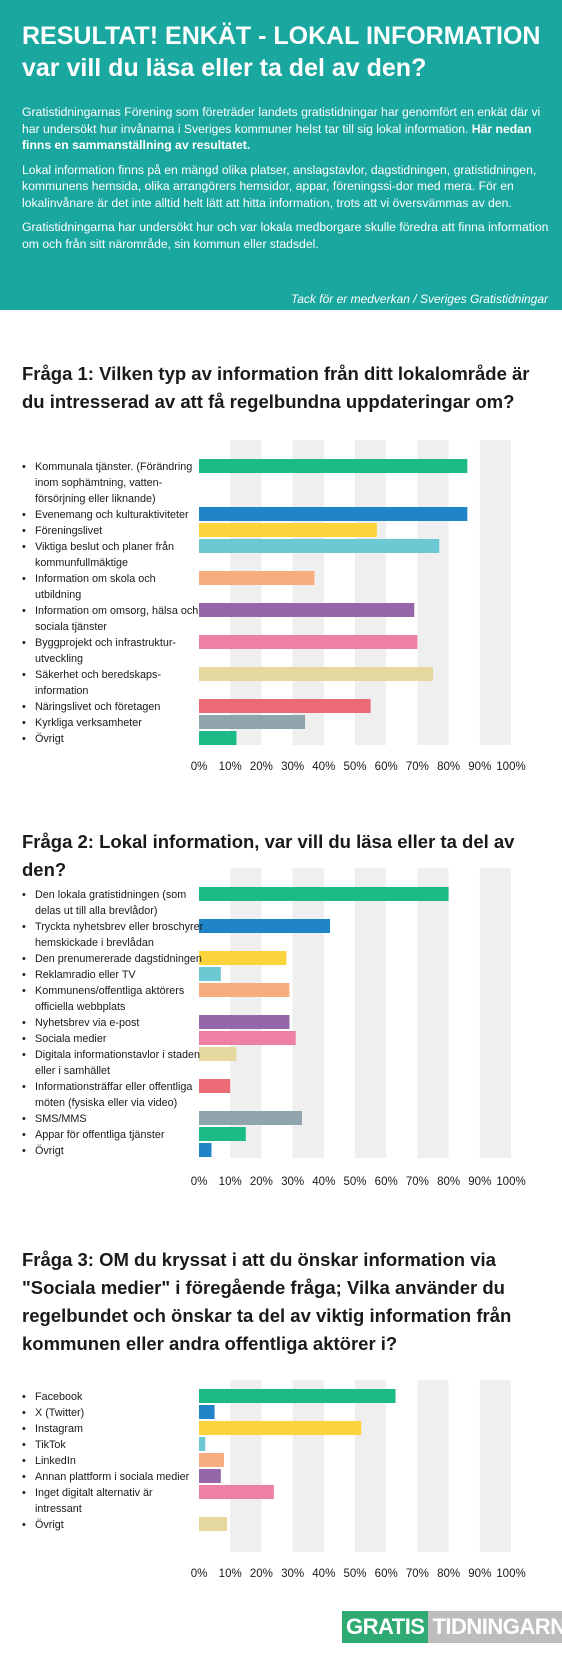 The image size is (562, 1660). Describe the element at coordinates (59, 1413) in the screenshot. I see `category-label: X (Twitter)` at that location.